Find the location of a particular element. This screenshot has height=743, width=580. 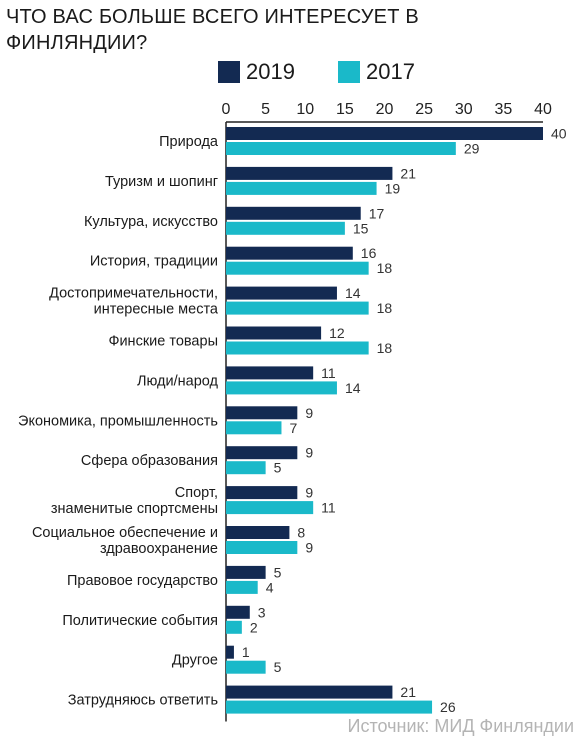

legend-swatch-2017 is located at coordinates (349, 72).